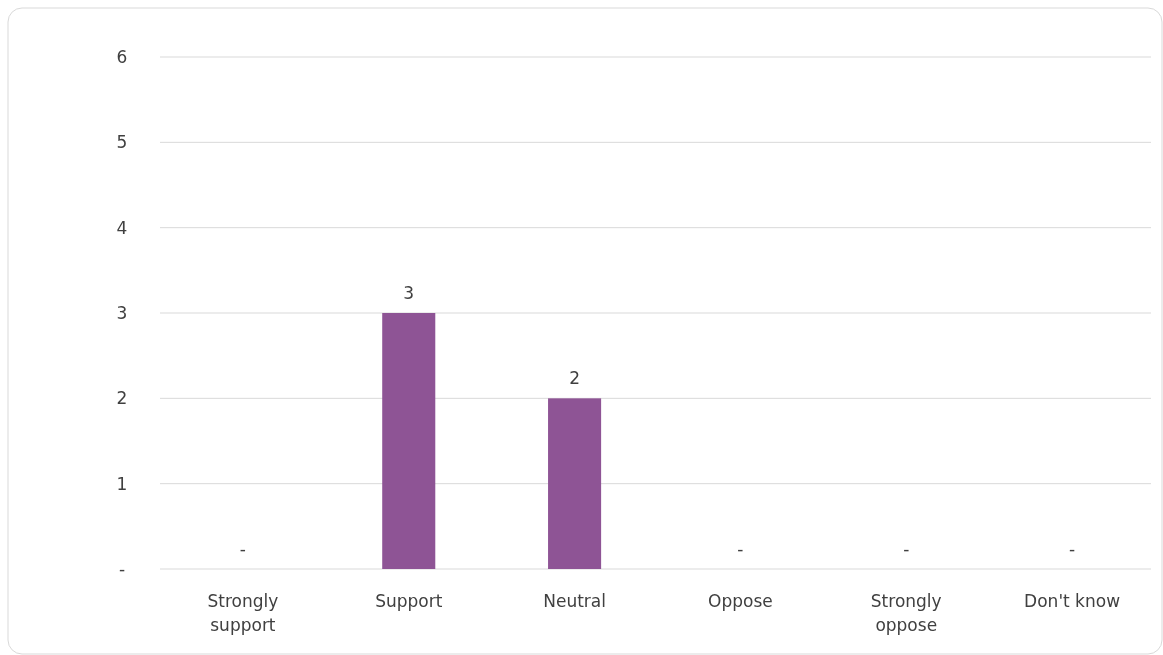 The width and height of the screenshot is (1163, 655). What do you see at coordinates (122, 398) in the screenshot?
I see `y-tick-label: 2` at bounding box center [122, 398].